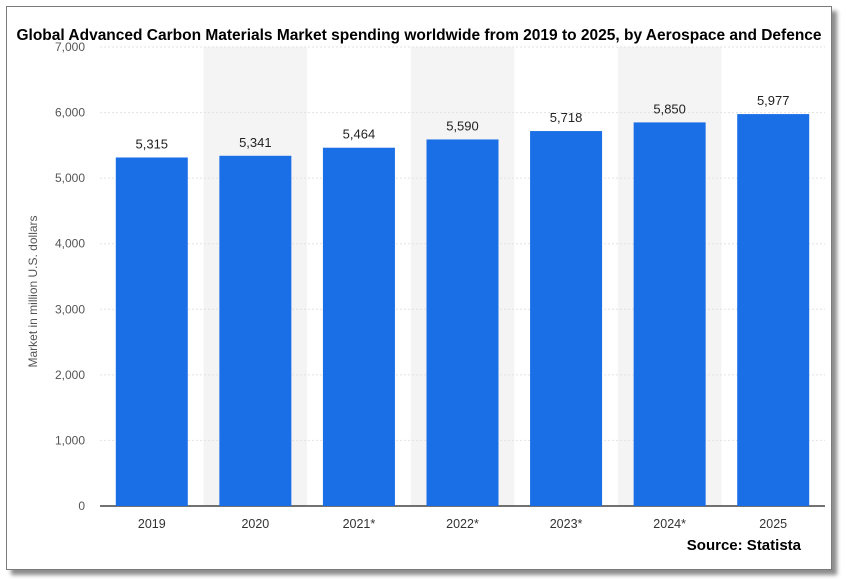 This screenshot has width=846, height=579. I want to click on source-label: Source: Statista, so click(743, 545).